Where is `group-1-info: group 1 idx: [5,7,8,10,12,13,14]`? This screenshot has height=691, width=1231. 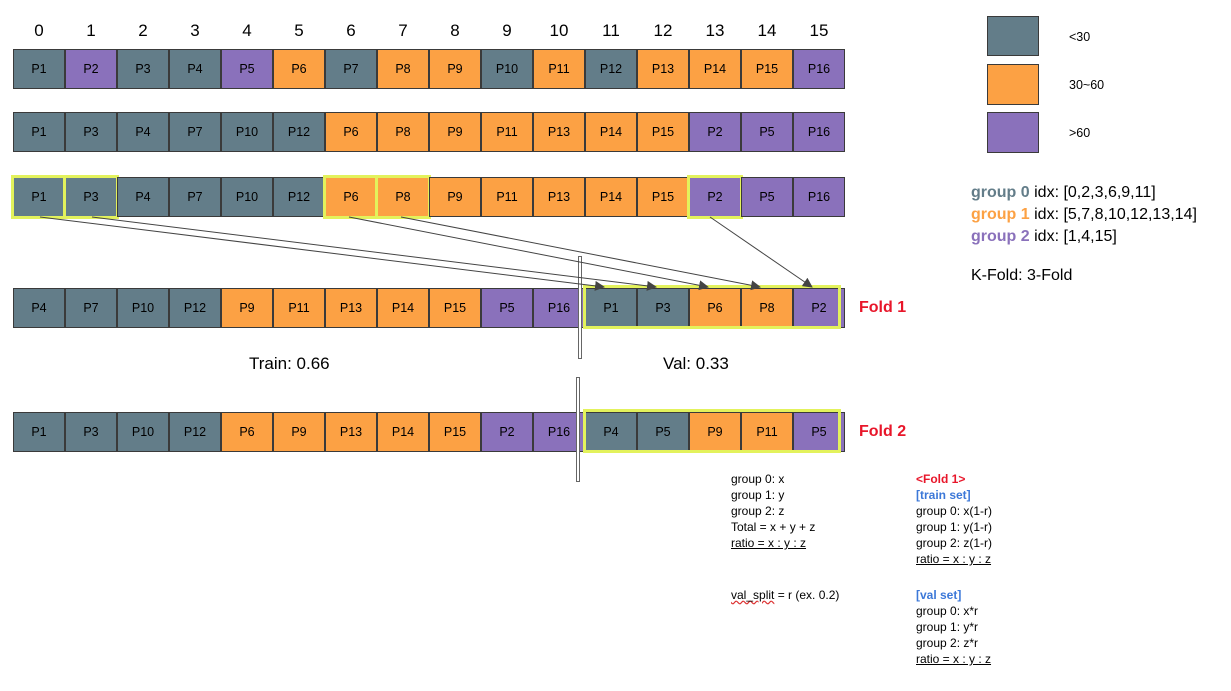
group-1-info: group 1 idx: [5,7,8,10,12,13,14] is located at coordinates (1084, 215).